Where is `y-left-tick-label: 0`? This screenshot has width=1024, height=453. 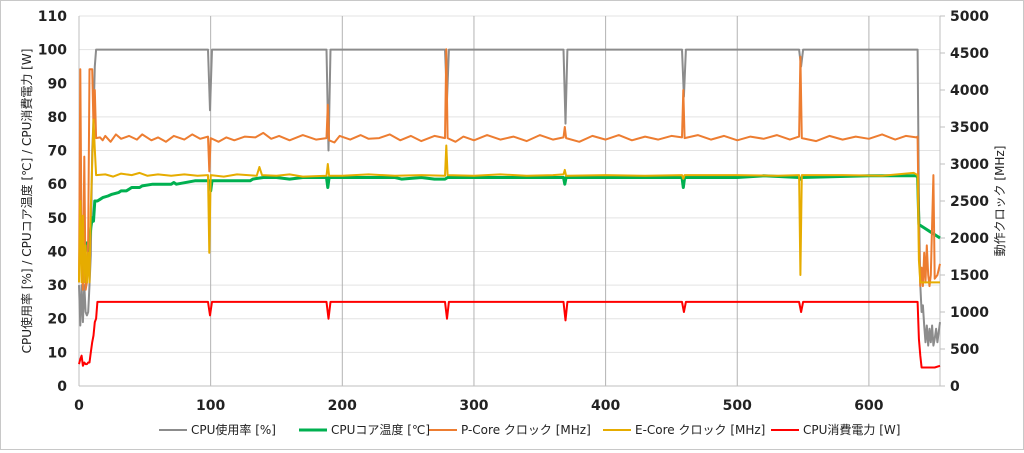
y-left-tick-label: 0 is located at coordinates (62, 387).